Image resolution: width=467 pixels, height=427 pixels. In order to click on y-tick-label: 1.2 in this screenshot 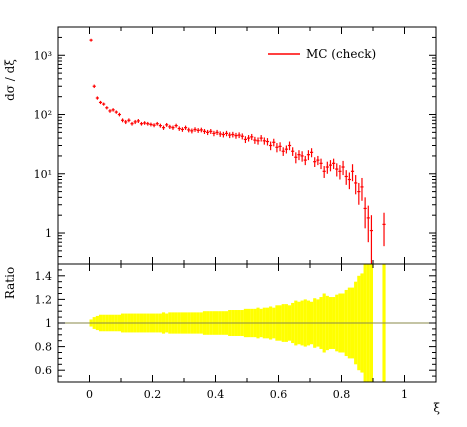, I will do `click(44, 299)`.